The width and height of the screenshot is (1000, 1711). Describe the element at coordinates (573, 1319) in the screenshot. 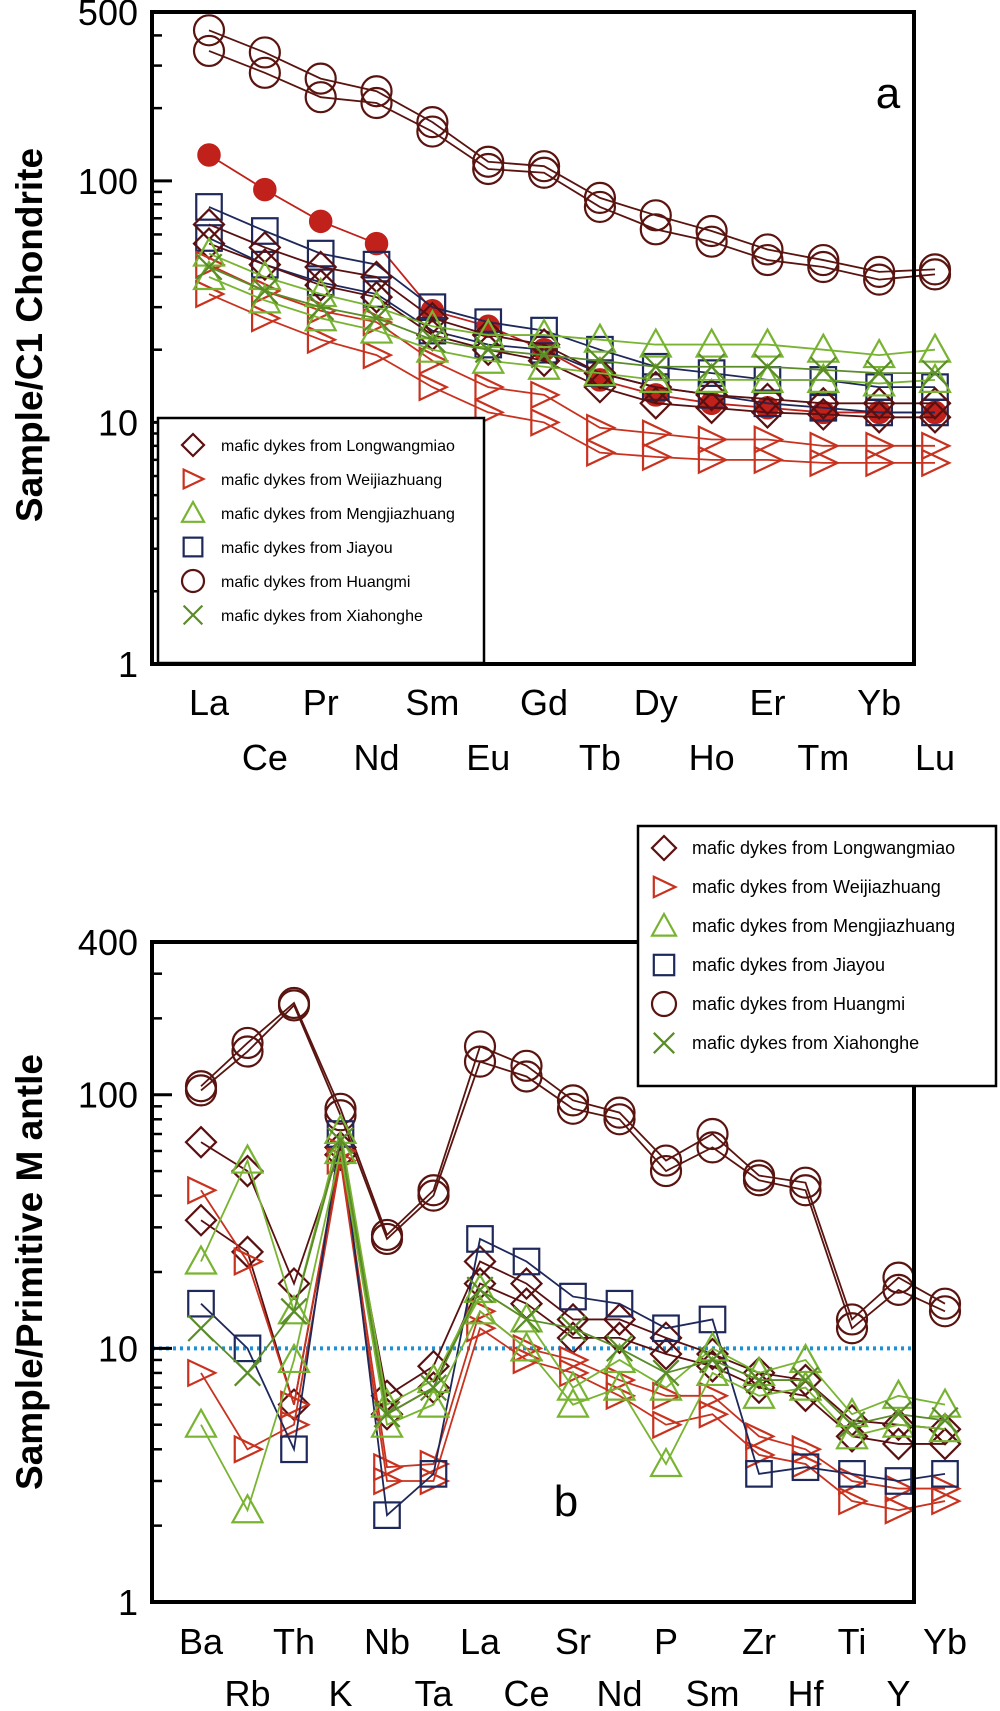

I see `chart-b-point-sr` at that location.